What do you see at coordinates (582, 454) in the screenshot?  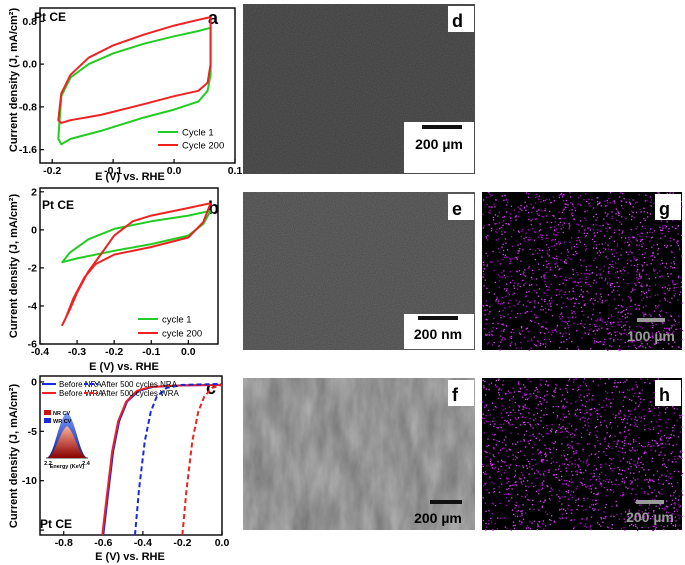 I see `map-image-h` at bounding box center [582, 454].